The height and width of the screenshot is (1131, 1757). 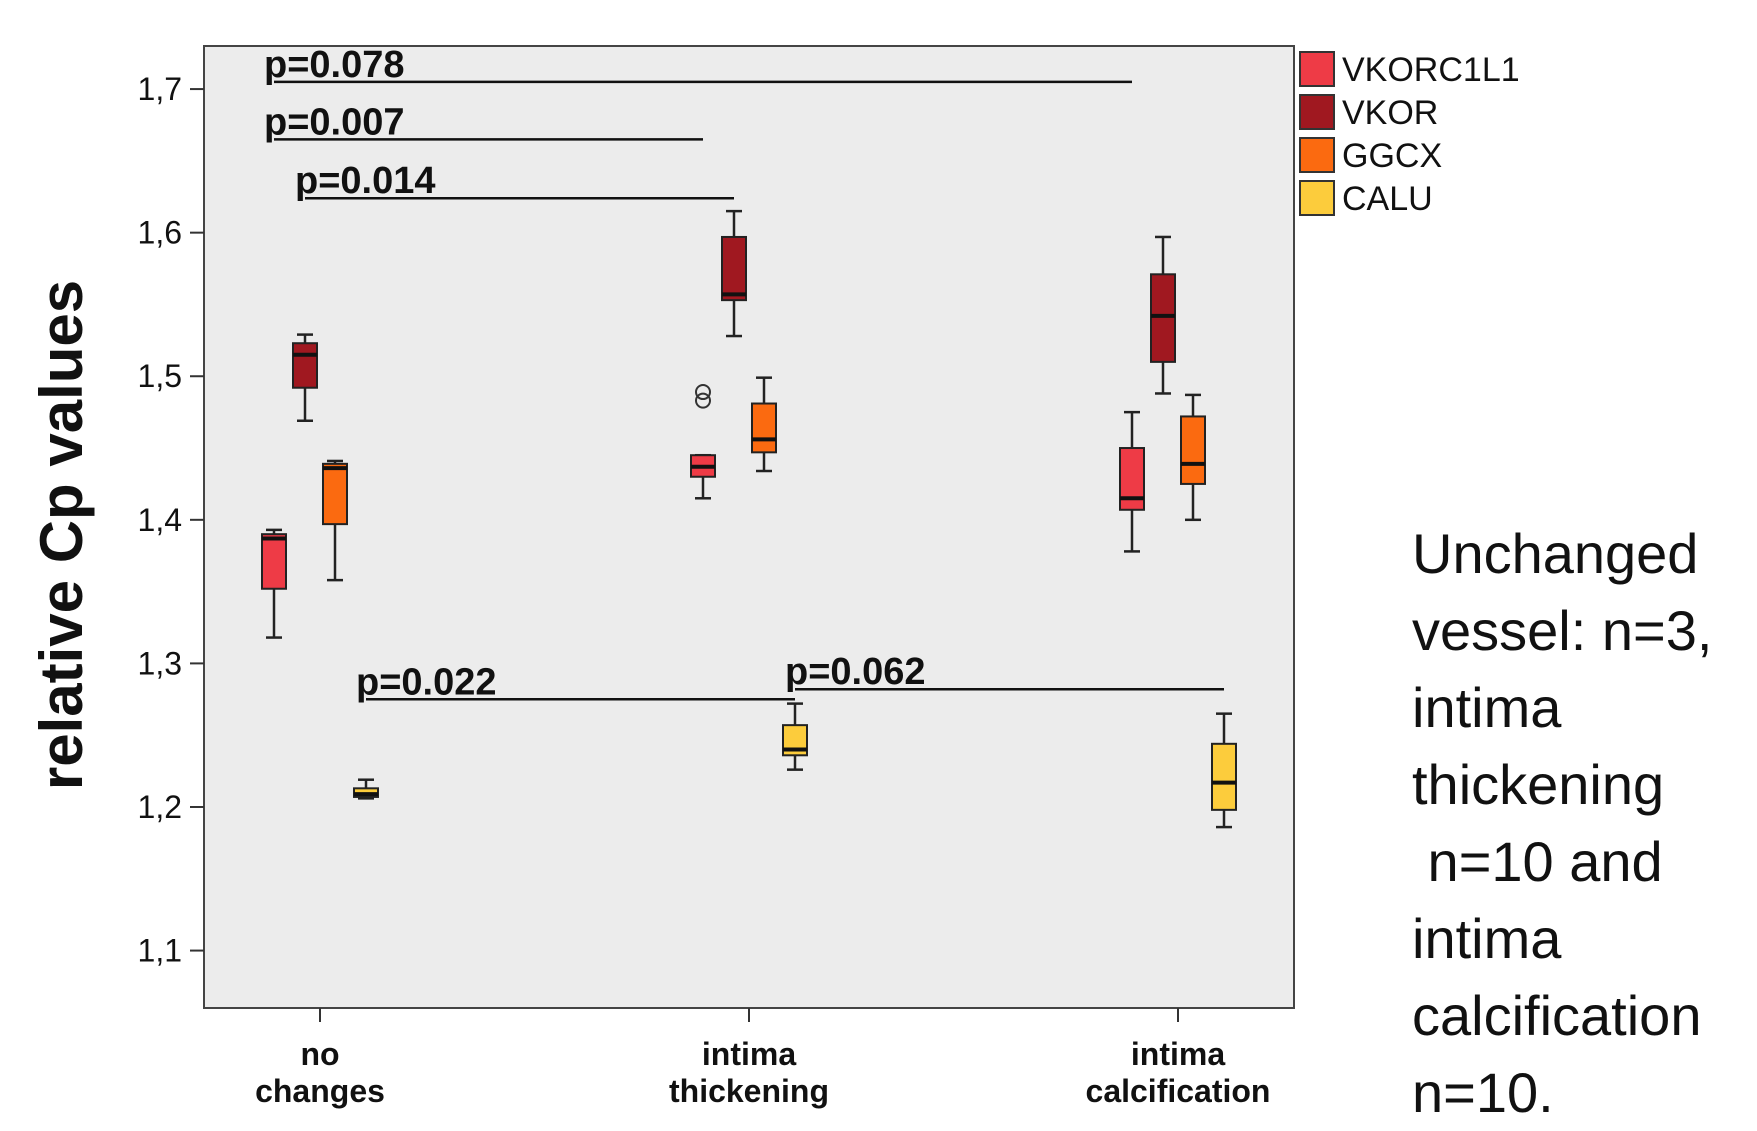 I want to click on y-tick-label: 1,7, so click(x=160, y=89).